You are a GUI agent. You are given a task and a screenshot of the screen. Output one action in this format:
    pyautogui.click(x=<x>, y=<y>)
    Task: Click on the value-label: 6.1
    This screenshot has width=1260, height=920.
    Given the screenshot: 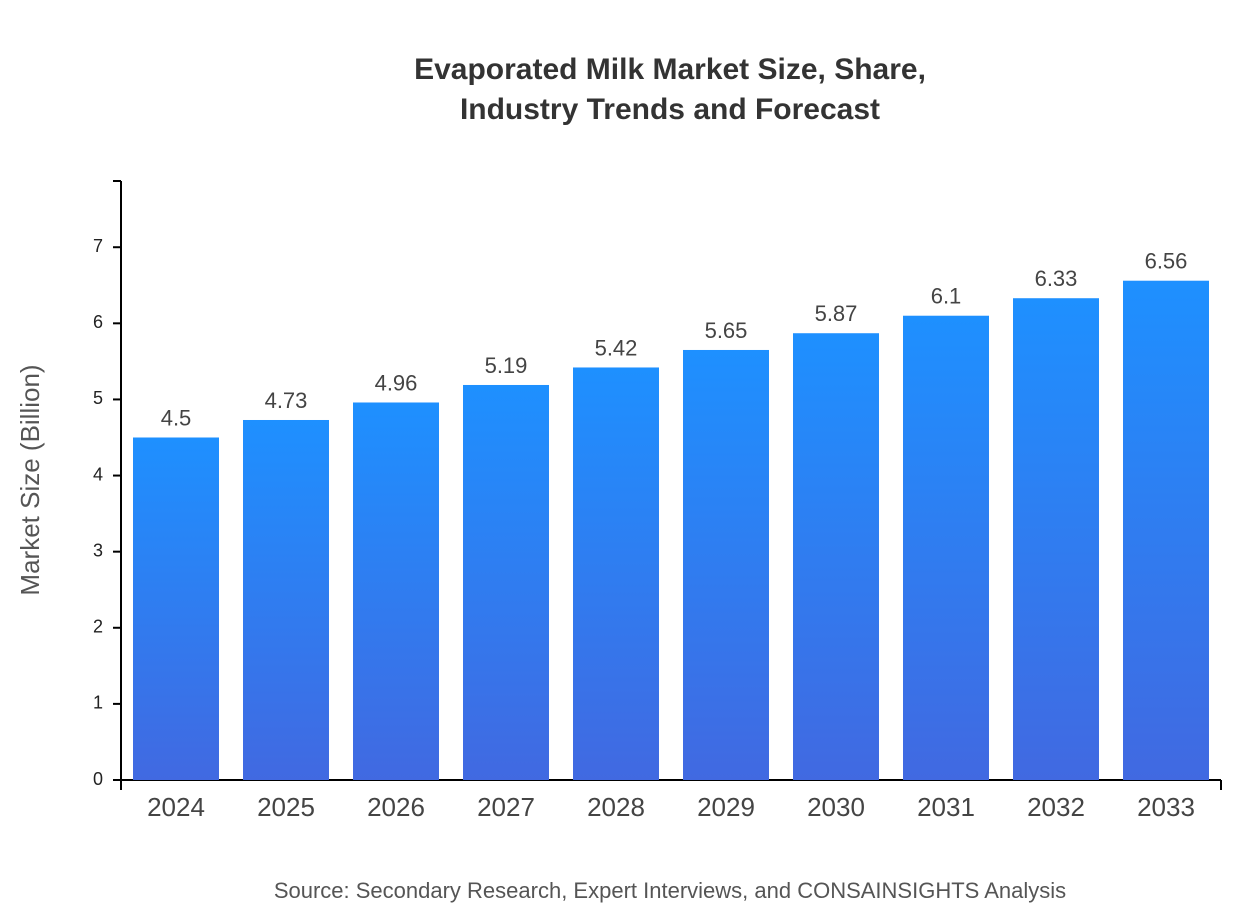 What is the action you would take?
    pyautogui.click(x=946, y=296)
    